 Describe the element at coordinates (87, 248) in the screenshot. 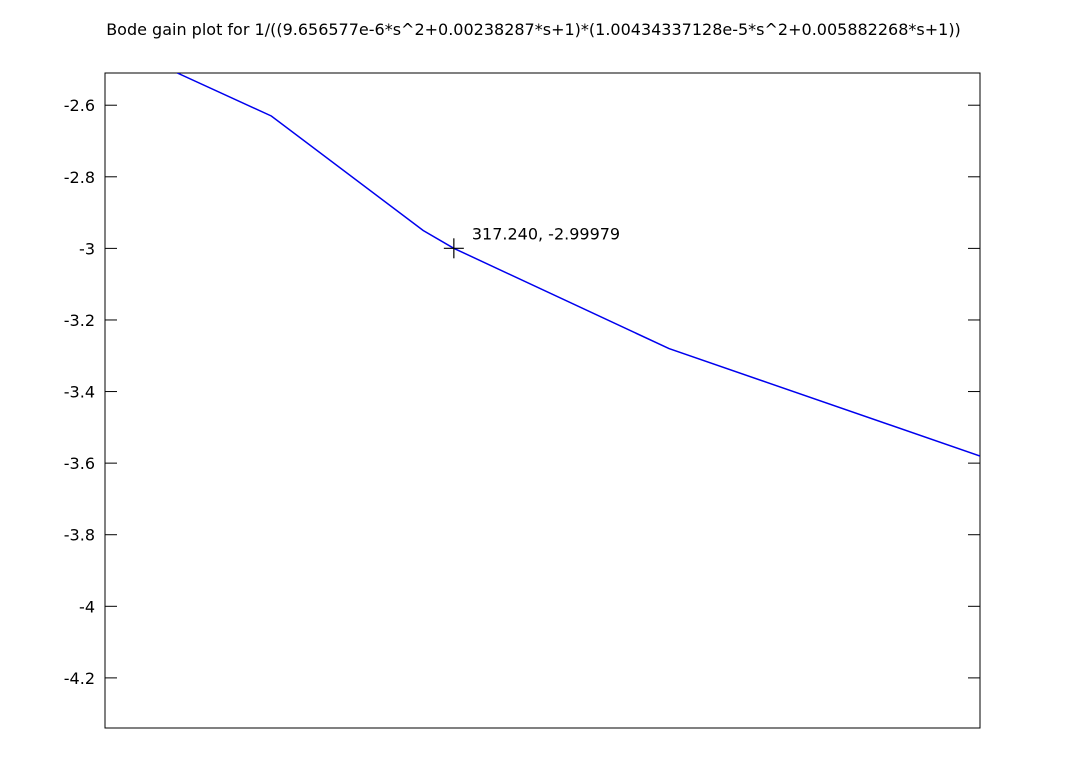

I see `y-tick-label: -3` at that location.